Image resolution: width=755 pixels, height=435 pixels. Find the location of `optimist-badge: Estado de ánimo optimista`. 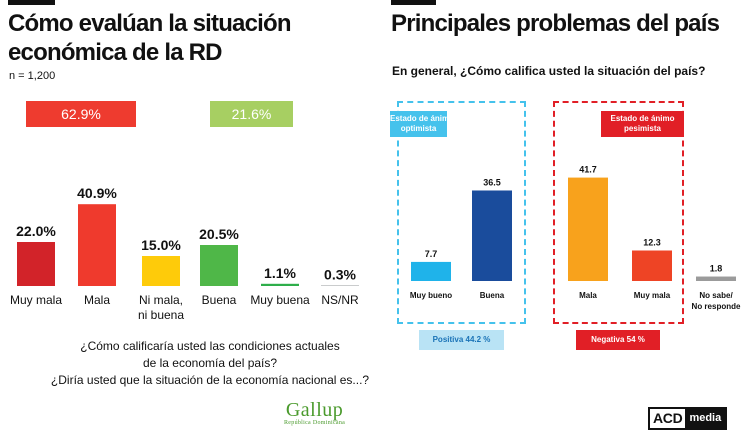

optimist-badge: Estado de ánimo optimista is located at coordinates (422, 124).